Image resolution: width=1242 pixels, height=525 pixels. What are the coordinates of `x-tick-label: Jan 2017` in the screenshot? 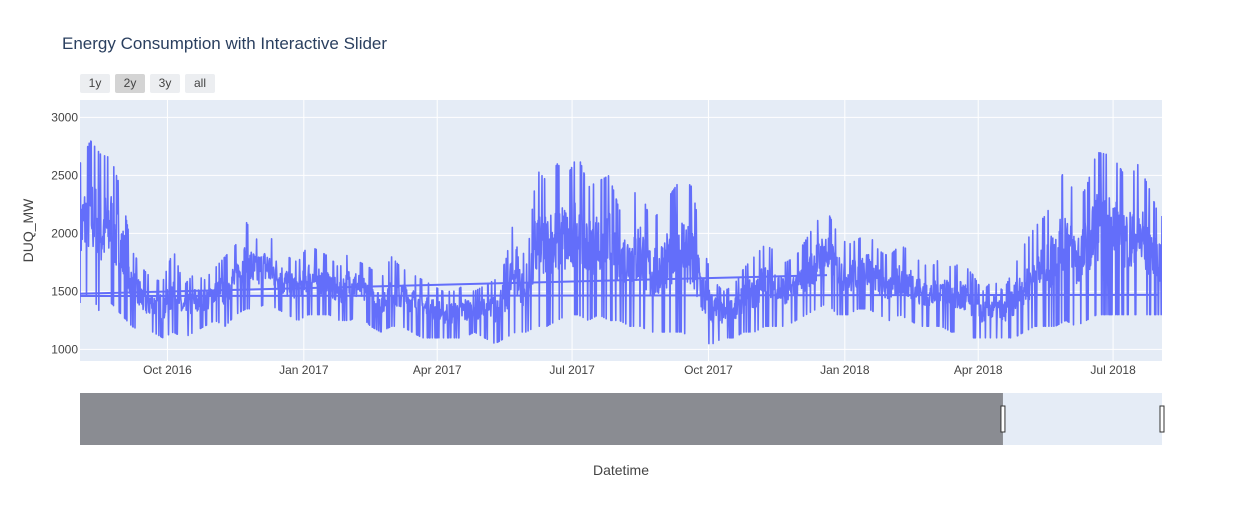 It's located at (304, 370).